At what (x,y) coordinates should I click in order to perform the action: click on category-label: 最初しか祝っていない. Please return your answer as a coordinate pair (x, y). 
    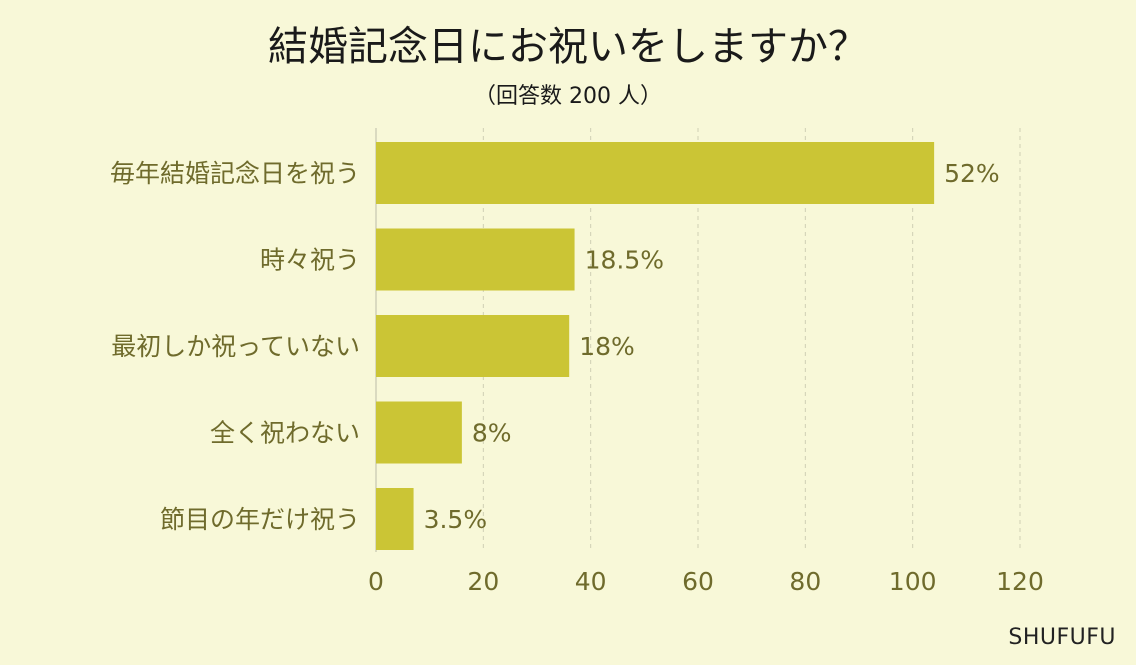
    Looking at the image, I should click on (235, 346).